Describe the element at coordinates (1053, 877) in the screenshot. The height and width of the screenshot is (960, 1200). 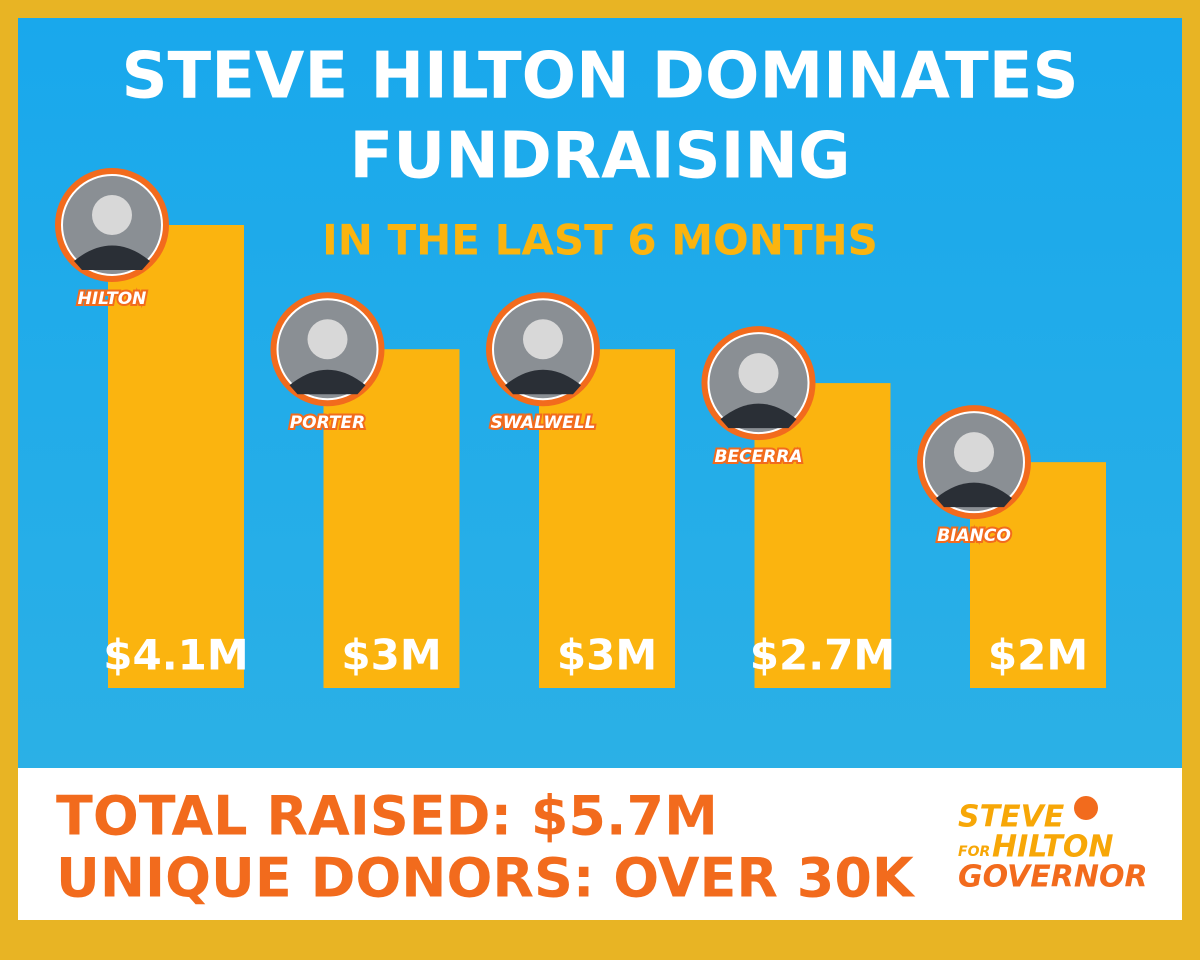
I see `logo-text: GOVERNOR` at that location.